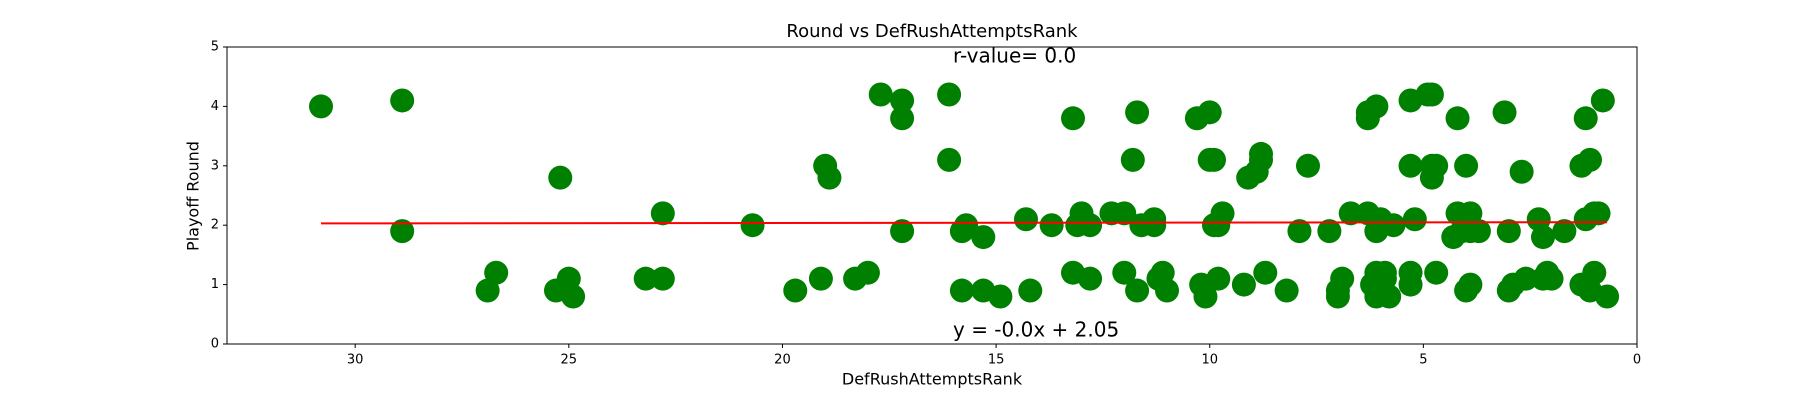 This screenshot has height=400, width=1800. What do you see at coordinates (215, 344) in the screenshot?
I see `y-tick-label: 0` at bounding box center [215, 344].